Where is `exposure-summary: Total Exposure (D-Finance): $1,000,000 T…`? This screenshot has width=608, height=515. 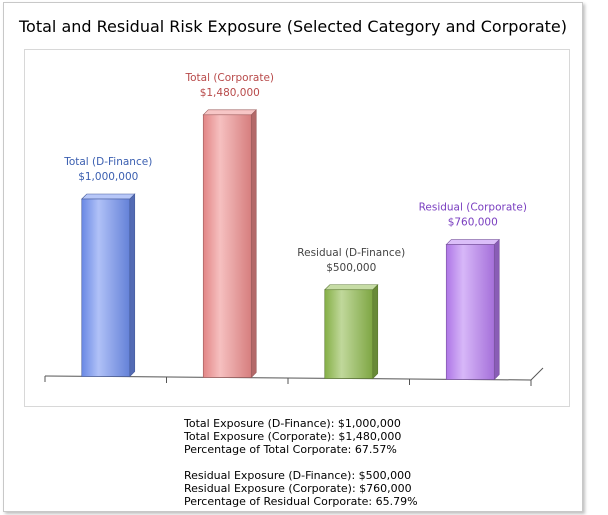
exposure-summary: Total Exposure (D-Finance): $1,000,000 T… is located at coordinates (301, 462).